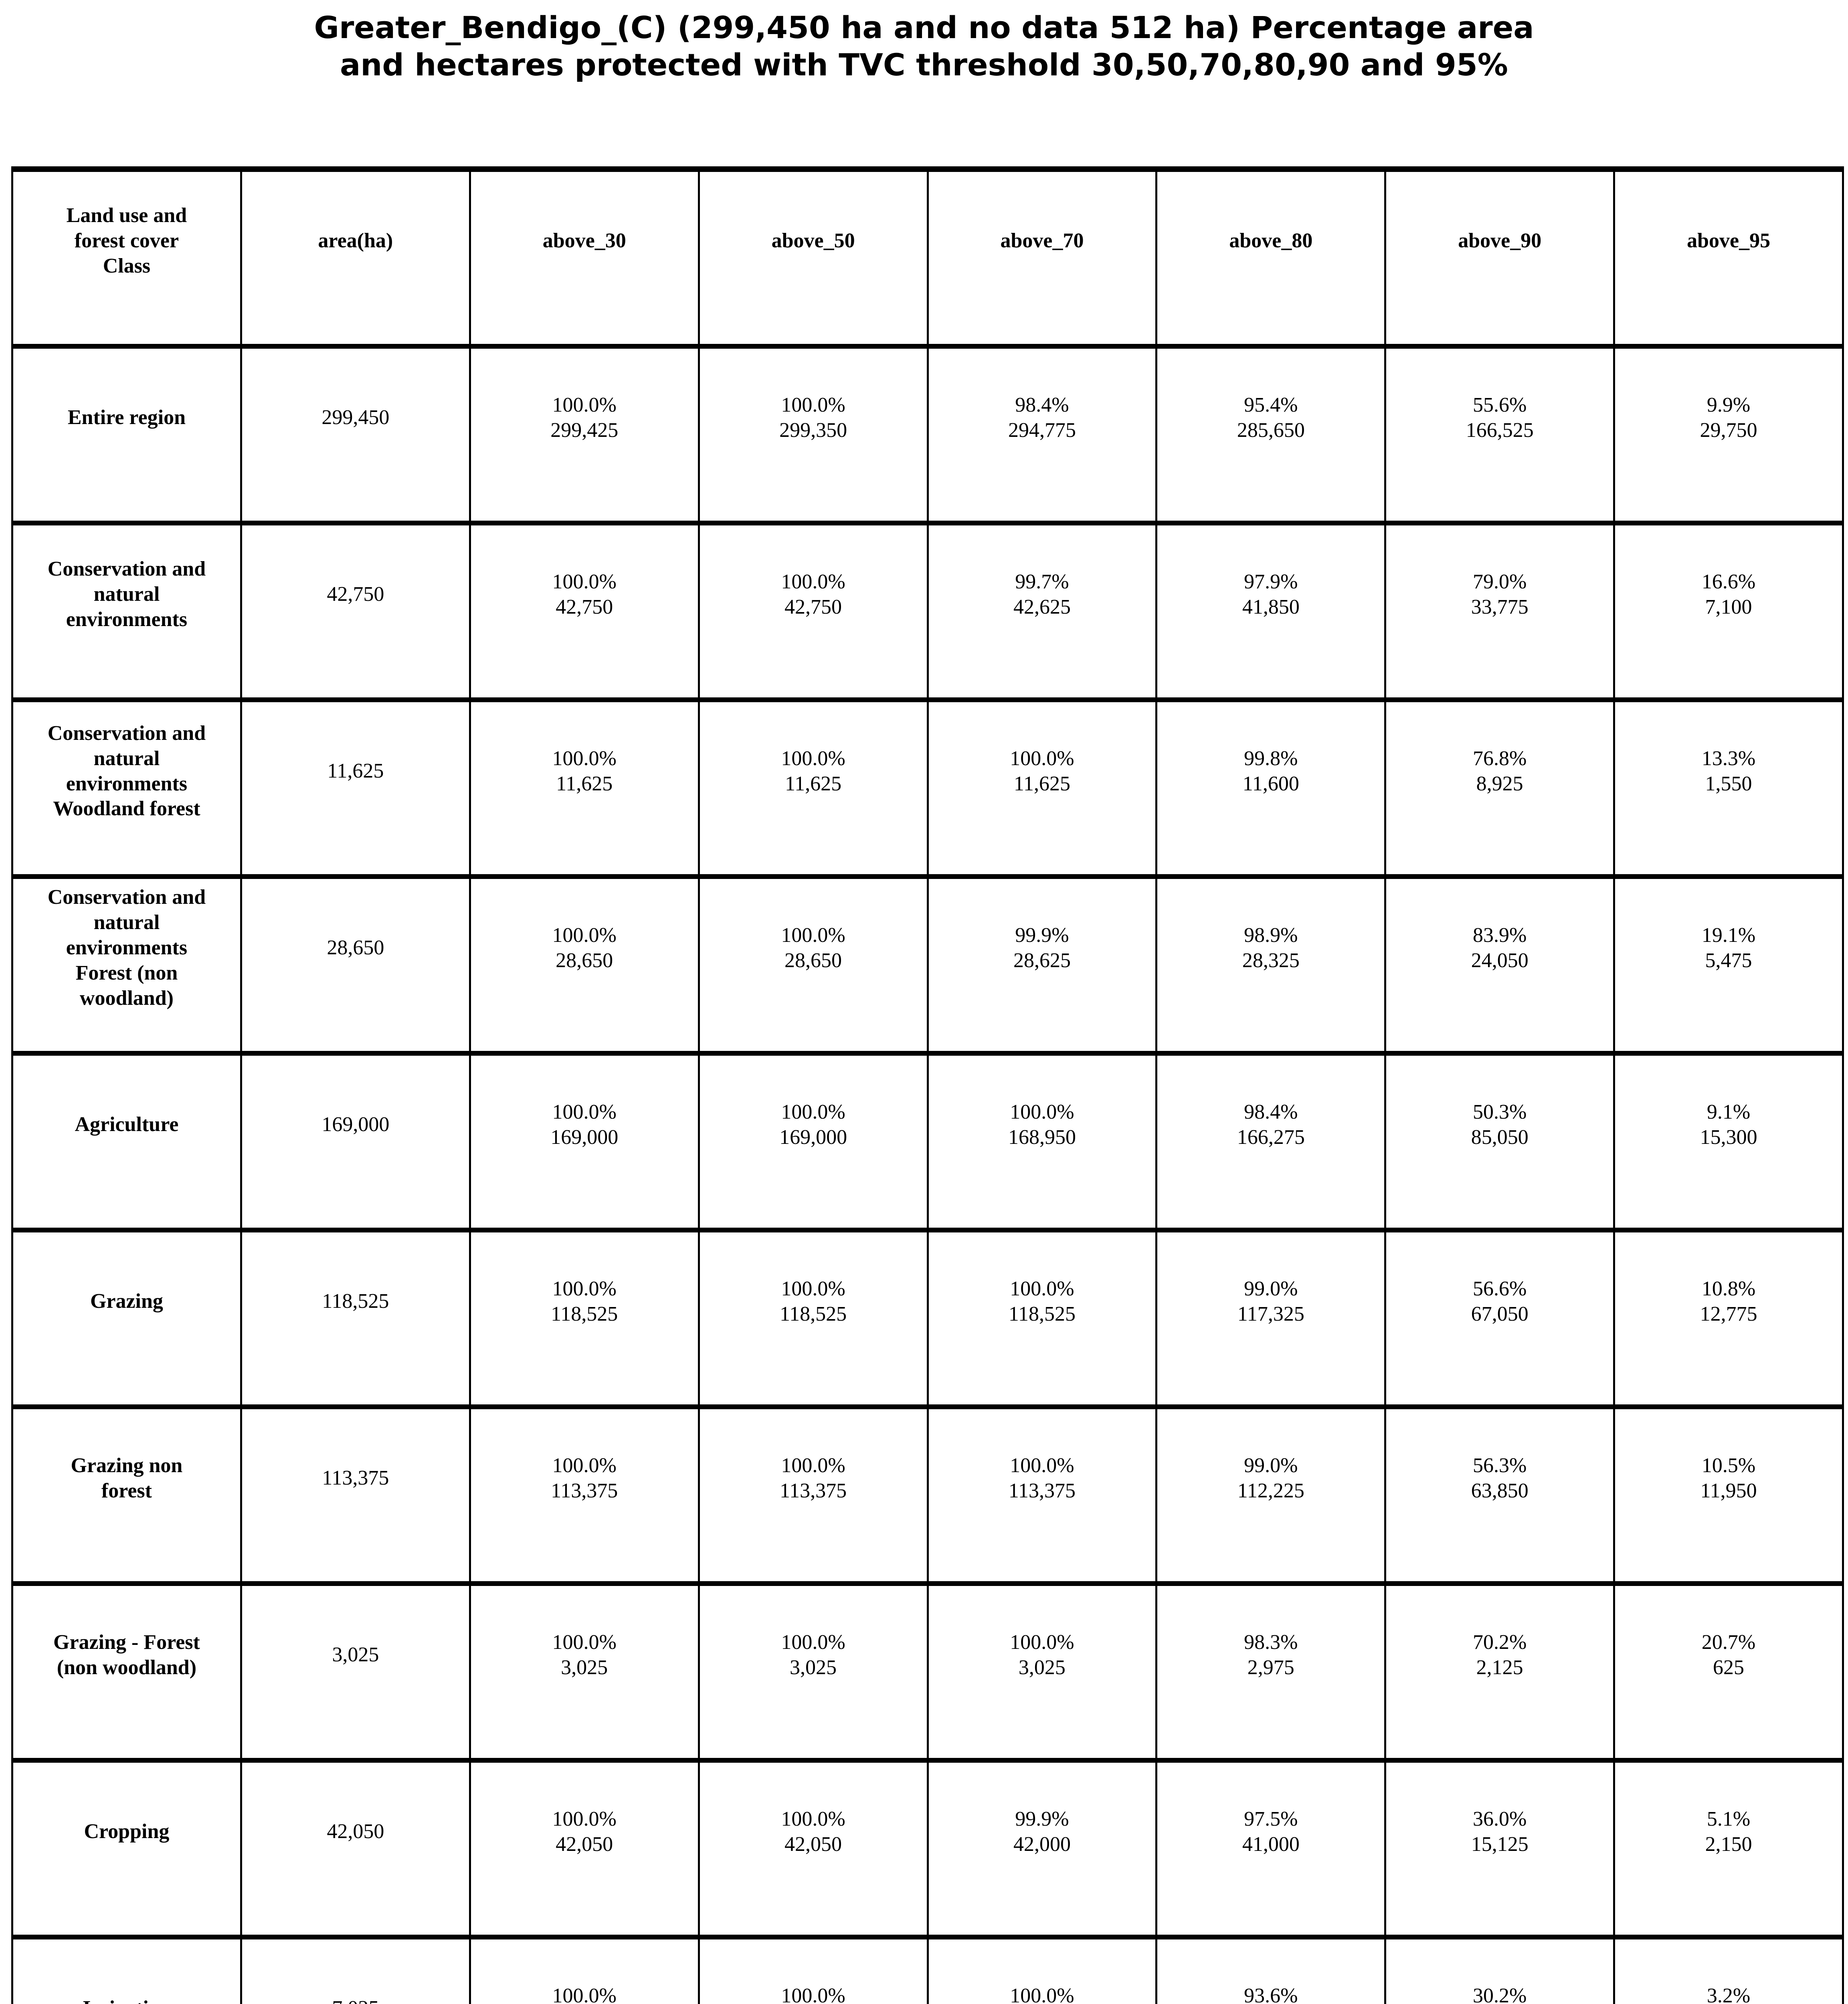  I want to click on value-cell: 56.3% 63,850, so click(1500, 1495).